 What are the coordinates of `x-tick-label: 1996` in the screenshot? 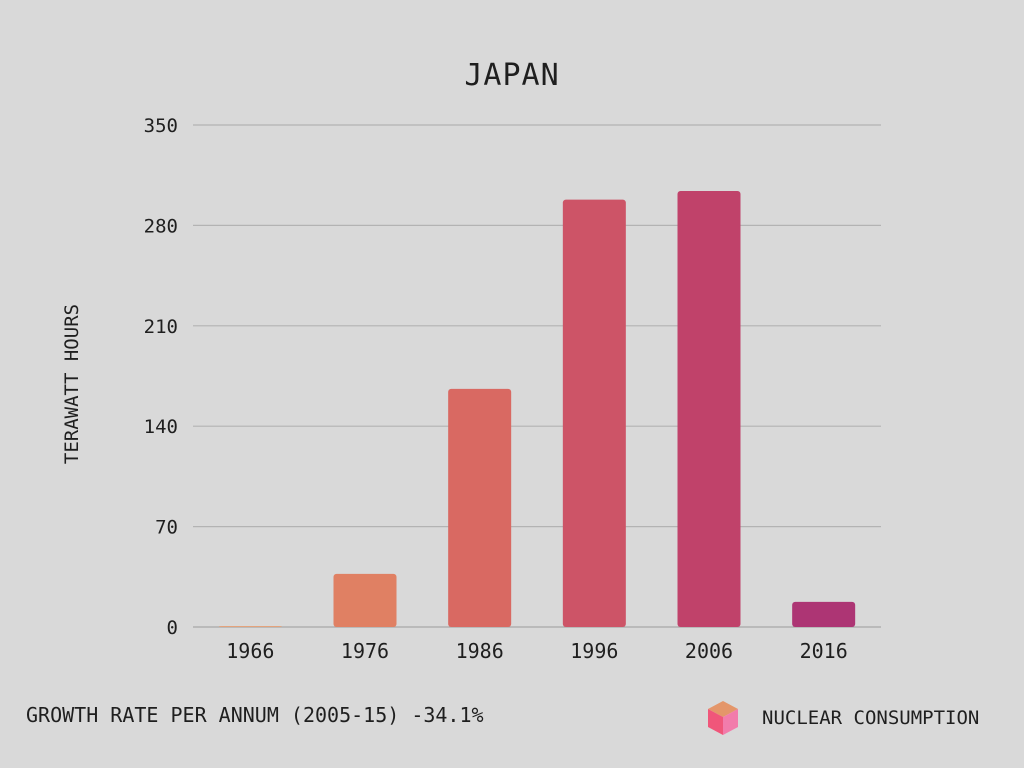 It's located at (594, 651).